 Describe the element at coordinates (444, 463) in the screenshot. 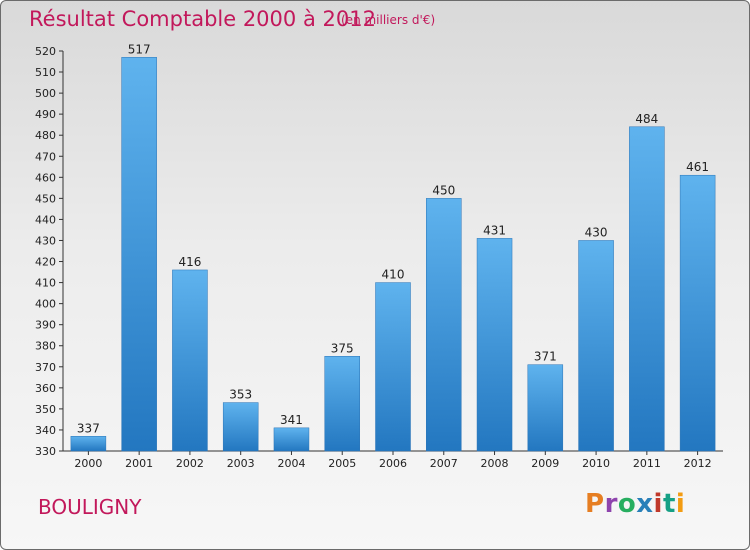

I see `x-tick-label: 2007` at that location.